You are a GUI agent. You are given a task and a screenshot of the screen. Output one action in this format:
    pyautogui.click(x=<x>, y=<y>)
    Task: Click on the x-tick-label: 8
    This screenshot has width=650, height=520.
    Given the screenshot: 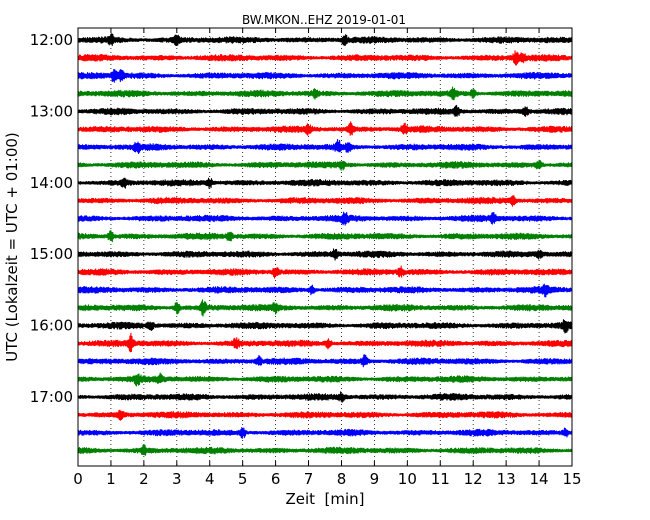 What is the action you would take?
    pyautogui.click(x=342, y=479)
    